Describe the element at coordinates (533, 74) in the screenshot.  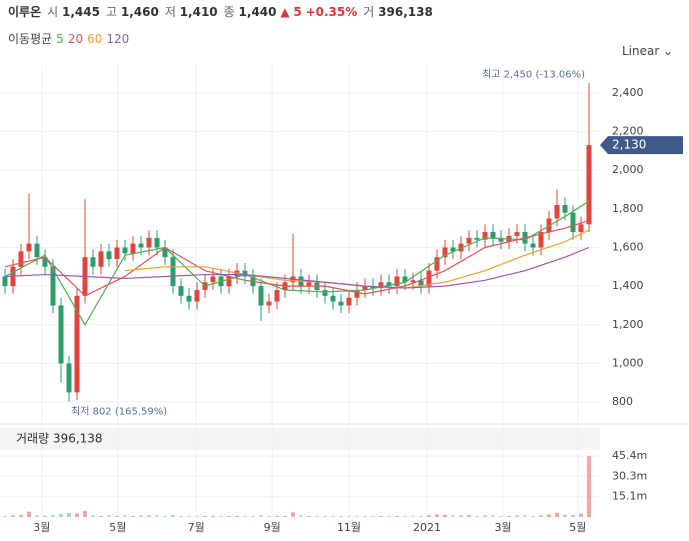
I see `max-label: 최고 2,450 (-13.06%)` at that location.